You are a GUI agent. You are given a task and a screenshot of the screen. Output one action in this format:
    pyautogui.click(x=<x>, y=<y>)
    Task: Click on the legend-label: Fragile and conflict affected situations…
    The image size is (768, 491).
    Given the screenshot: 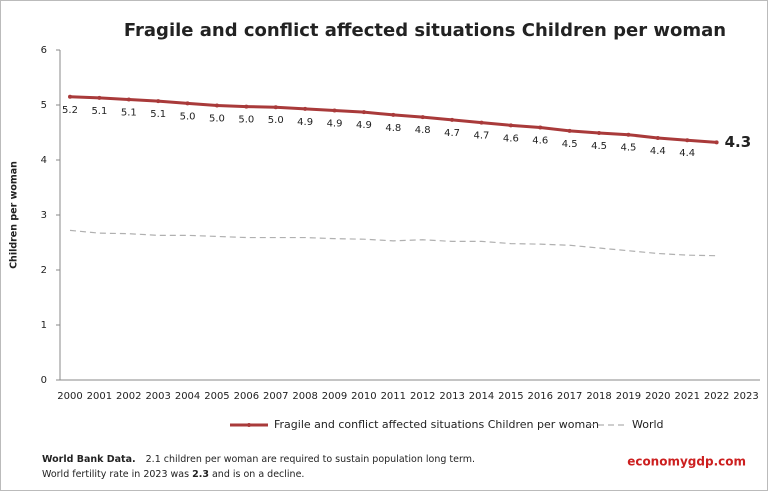 What is the action you would take?
    pyautogui.click(x=436, y=424)
    